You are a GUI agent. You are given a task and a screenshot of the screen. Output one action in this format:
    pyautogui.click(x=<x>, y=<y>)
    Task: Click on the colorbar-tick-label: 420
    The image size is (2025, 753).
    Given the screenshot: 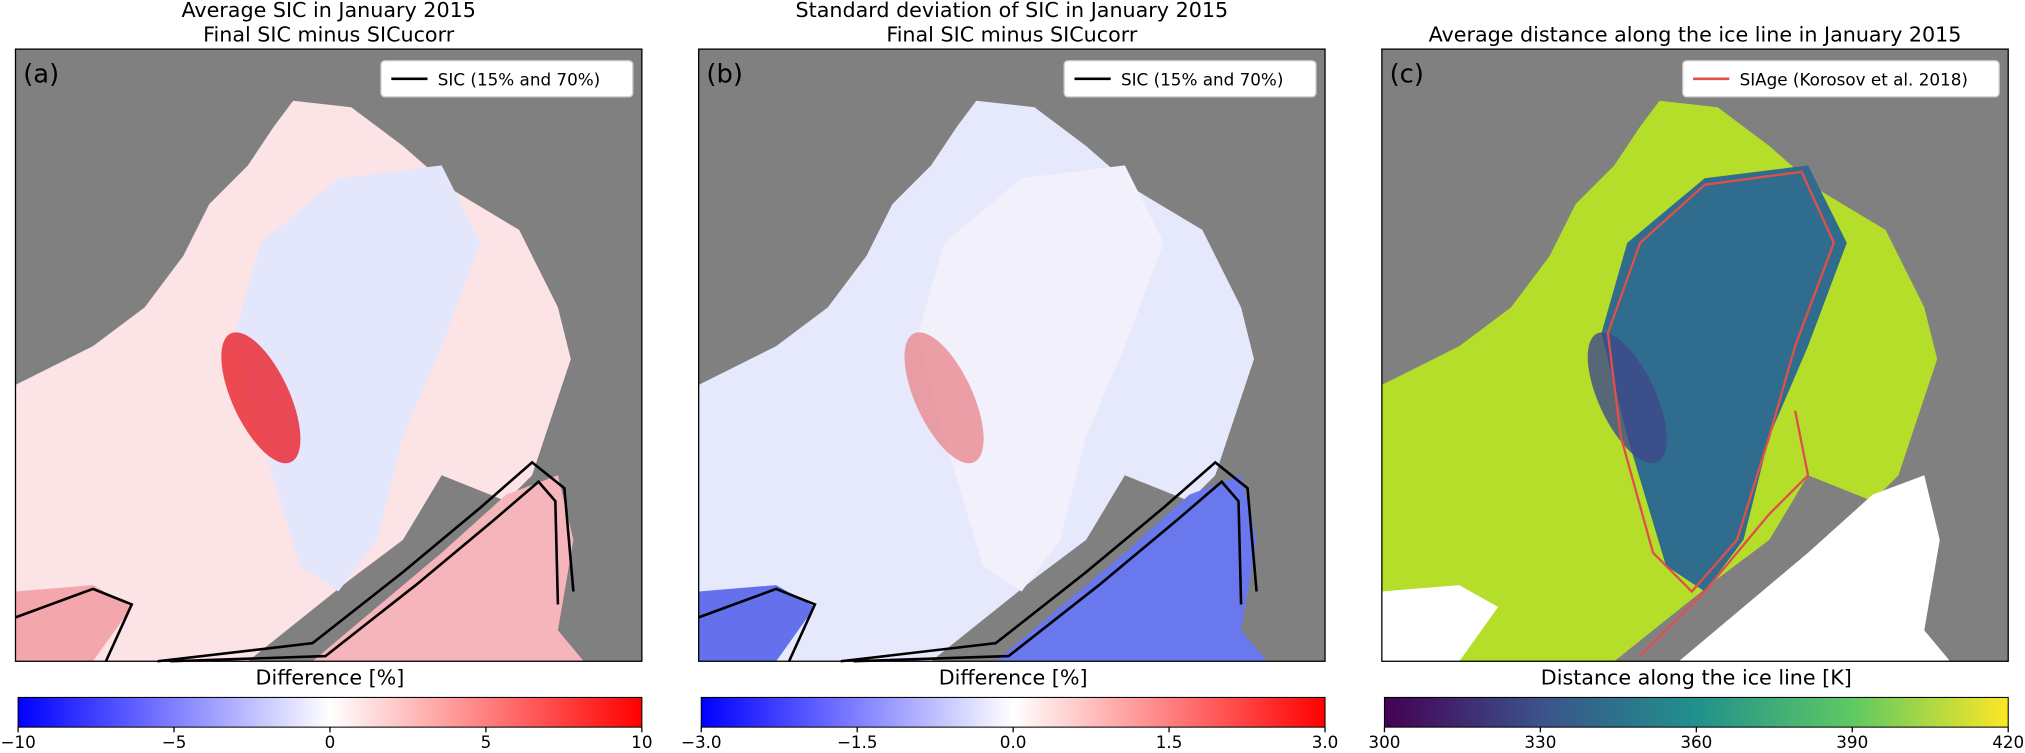 What is the action you would take?
    pyautogui.click(x=2008, y=742)
    